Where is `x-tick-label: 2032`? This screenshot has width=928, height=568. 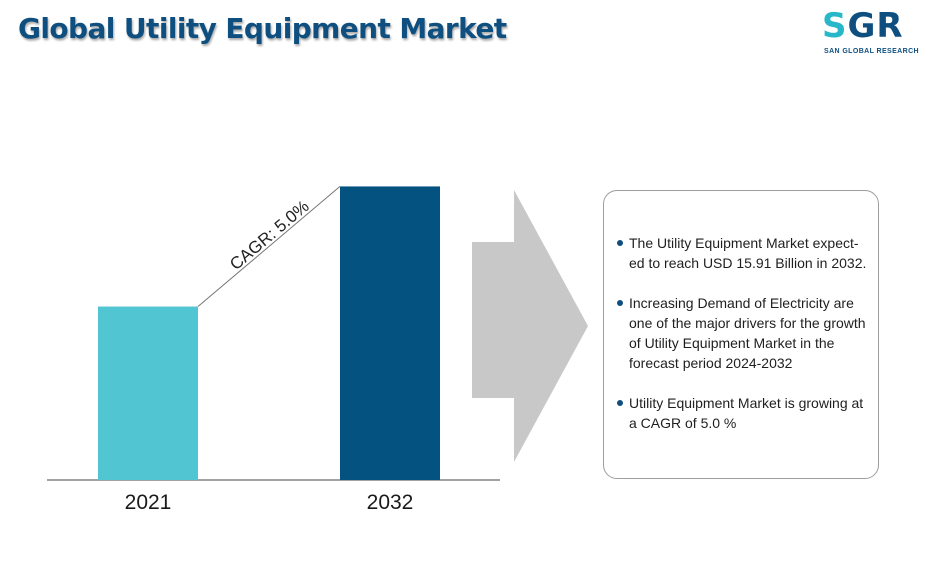
x-tick-label: 2032 is located at coordinates (390, 502).